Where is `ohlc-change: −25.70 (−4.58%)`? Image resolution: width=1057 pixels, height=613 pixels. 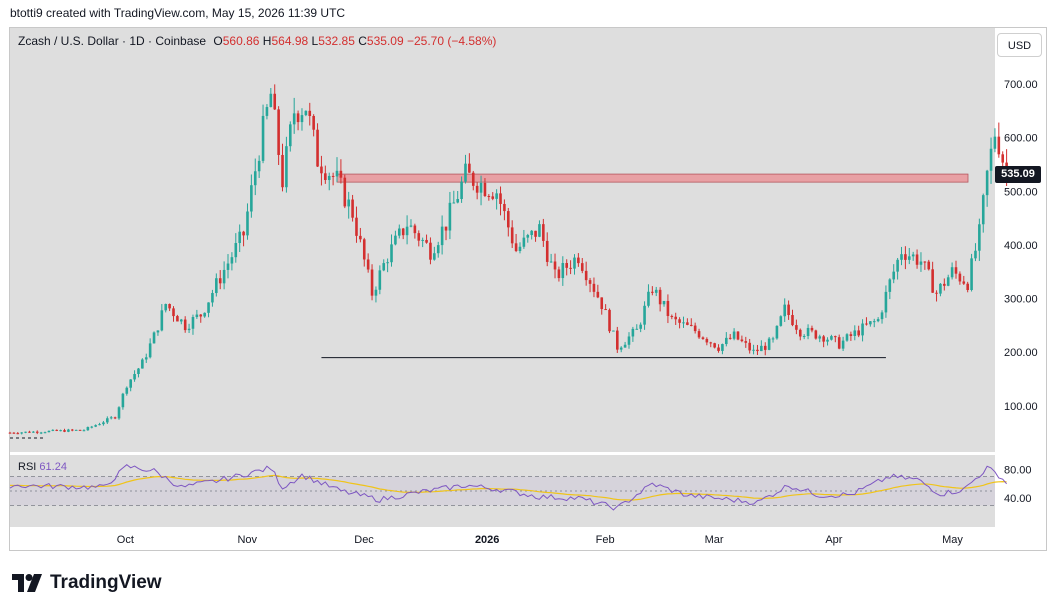
ohlc-change: −25.70 (−4.58%) is located at coordinates (451, 41).